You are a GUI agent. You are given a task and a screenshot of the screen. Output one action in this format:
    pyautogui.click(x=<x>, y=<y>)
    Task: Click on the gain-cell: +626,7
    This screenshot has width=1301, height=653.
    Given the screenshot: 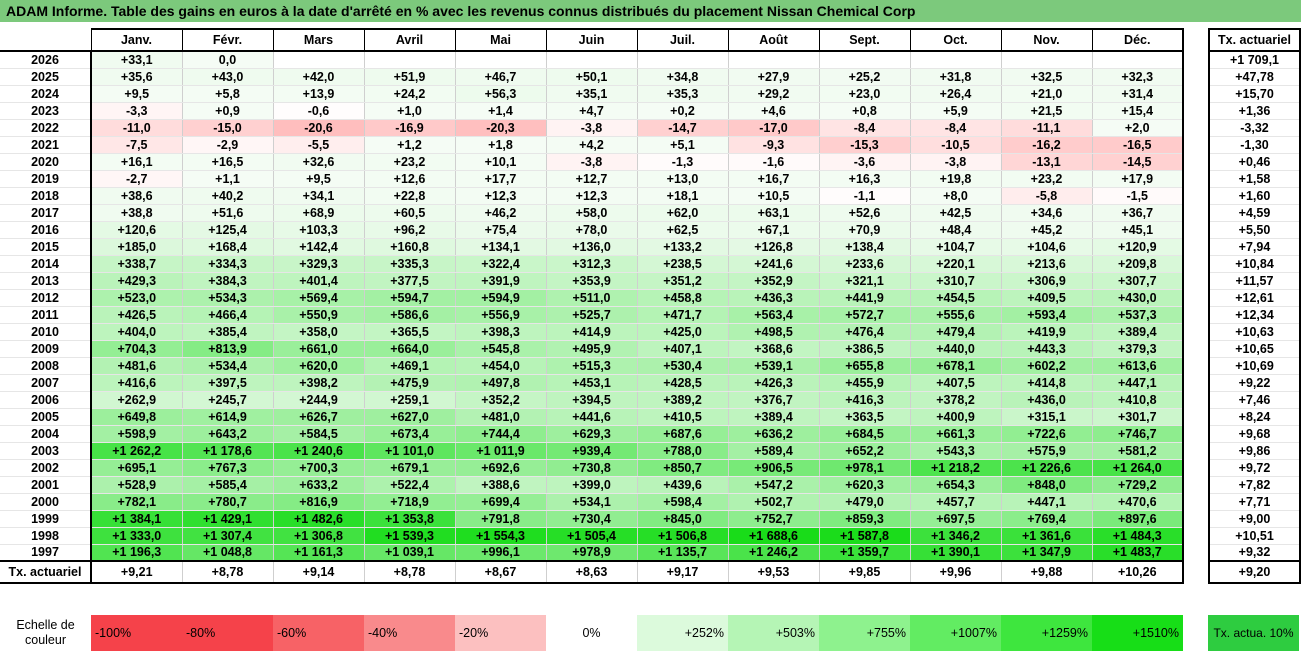 What is the action you would take?
    pyautogui.click(x=318, y=417)
    